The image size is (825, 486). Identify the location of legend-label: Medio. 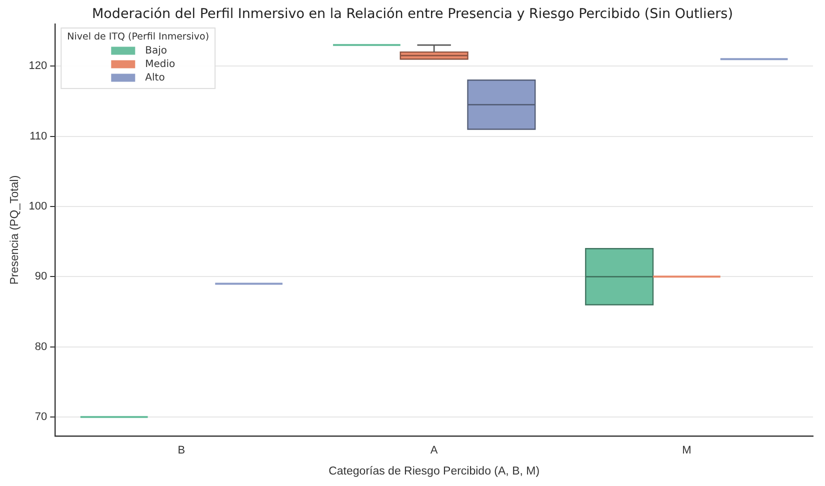
(160, 64).